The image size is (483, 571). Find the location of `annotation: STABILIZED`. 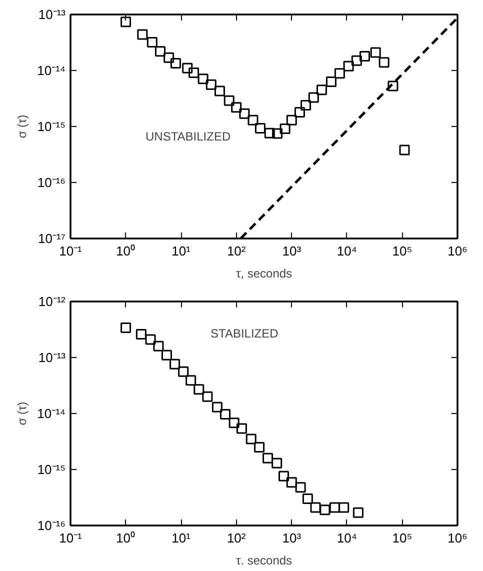

annotation: STABILIZED is located at coordinates (244, 333).